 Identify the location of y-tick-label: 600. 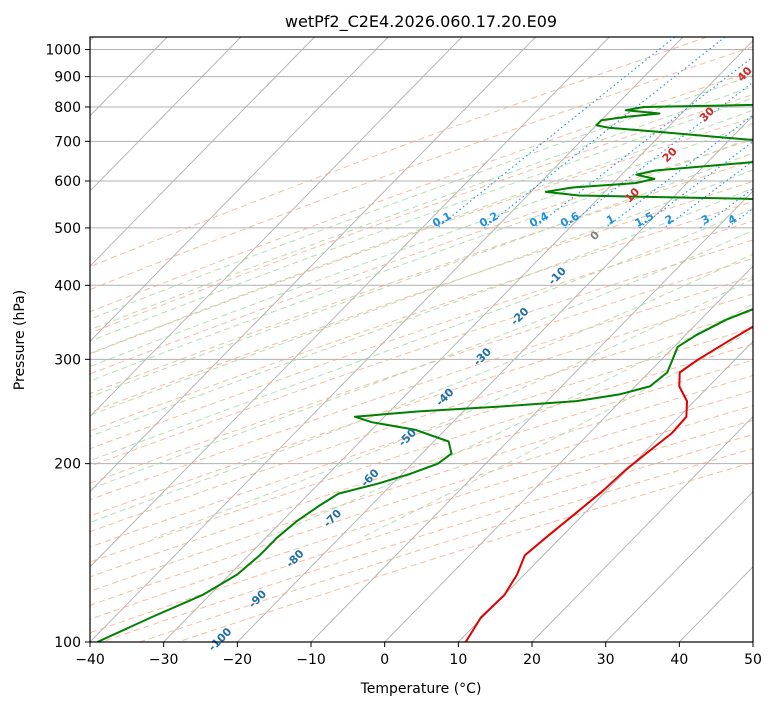
(67, 182).